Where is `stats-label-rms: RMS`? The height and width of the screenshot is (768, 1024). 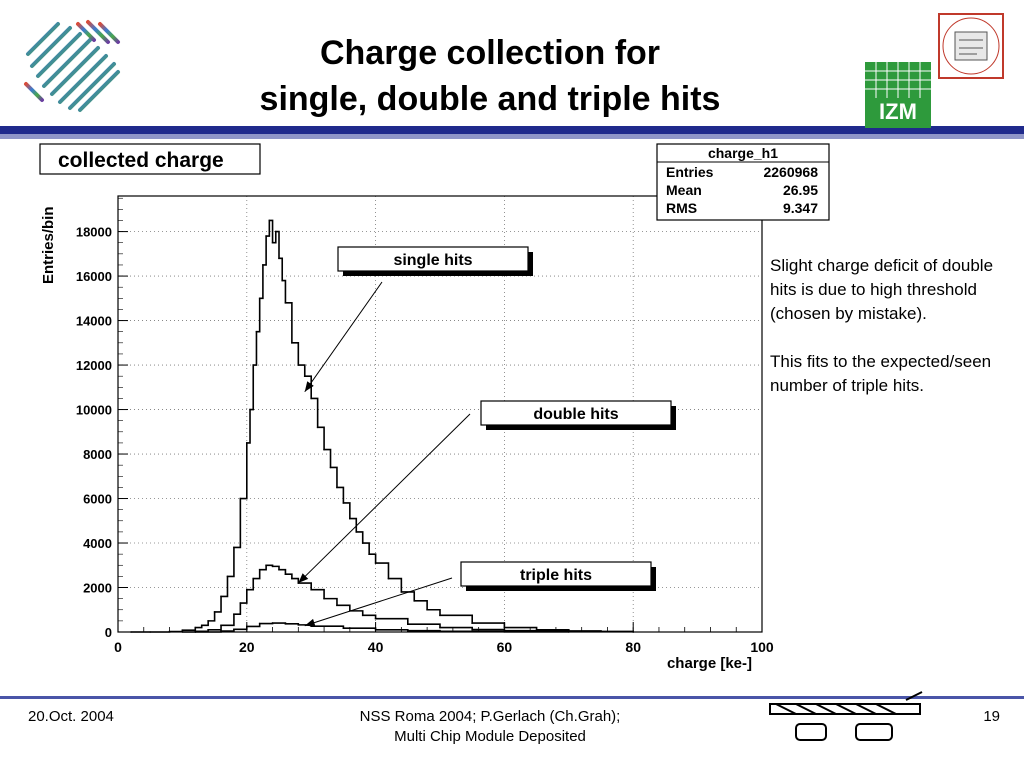
stats-label-rms: RMS is located at coordinates (681, 208).